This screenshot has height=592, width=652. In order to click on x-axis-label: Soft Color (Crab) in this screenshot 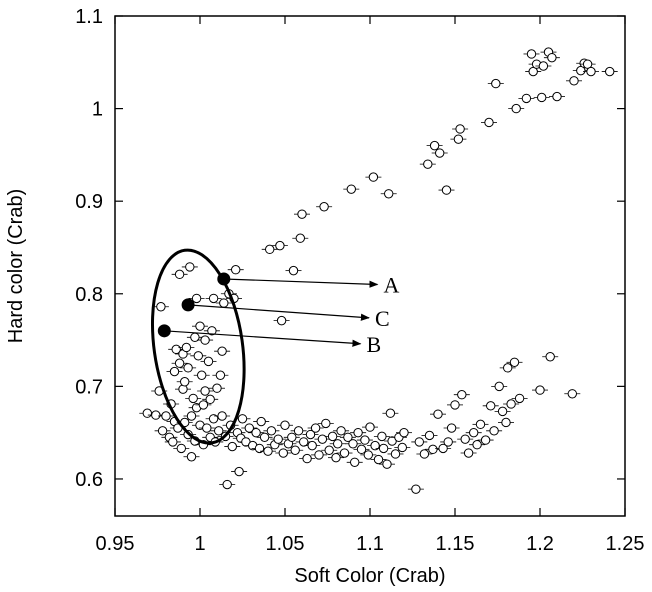, I will do `click(369, 576)`.